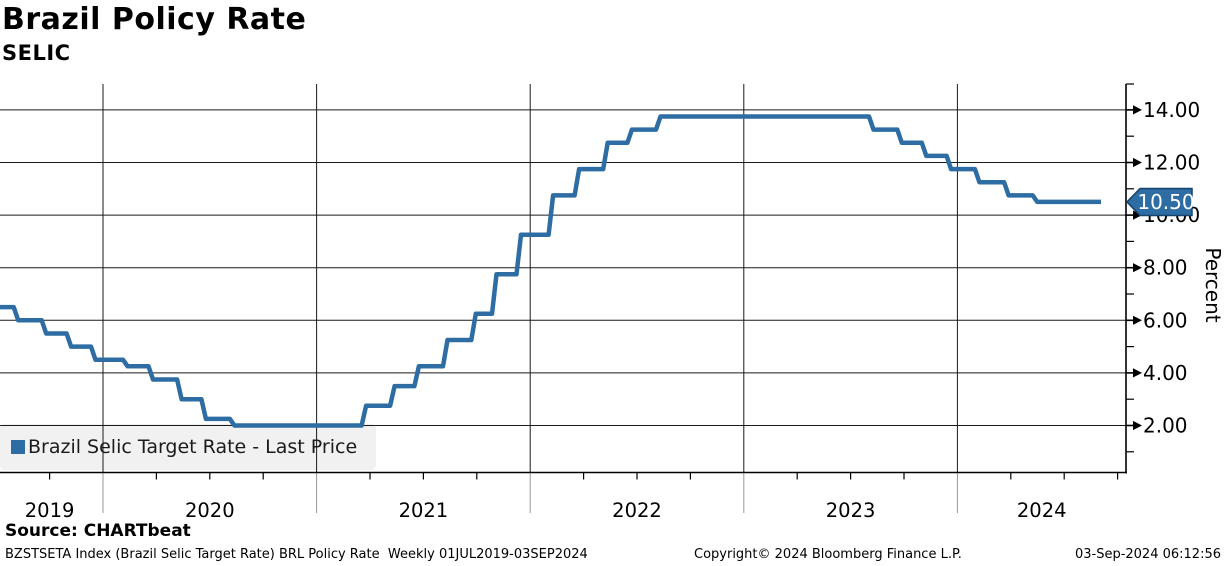 This screenshot has height=566, width=1224. Describe the element at coordinates (1212, 284) in the screenshot. I see `y-axis-title: Percent` at that location.